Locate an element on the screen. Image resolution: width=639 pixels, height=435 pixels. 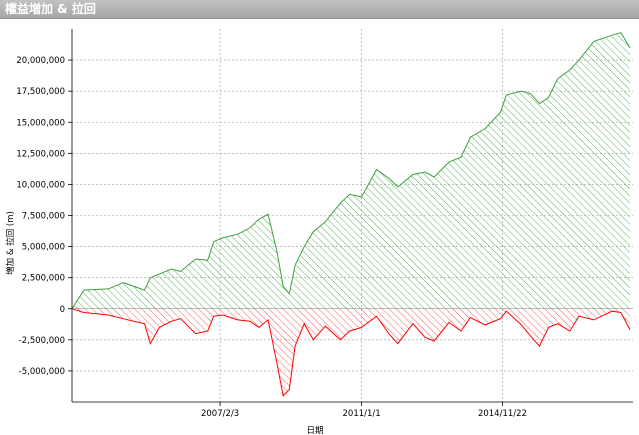
x-tick-label: 2014/11/22 is located at coordinates (502, 414).